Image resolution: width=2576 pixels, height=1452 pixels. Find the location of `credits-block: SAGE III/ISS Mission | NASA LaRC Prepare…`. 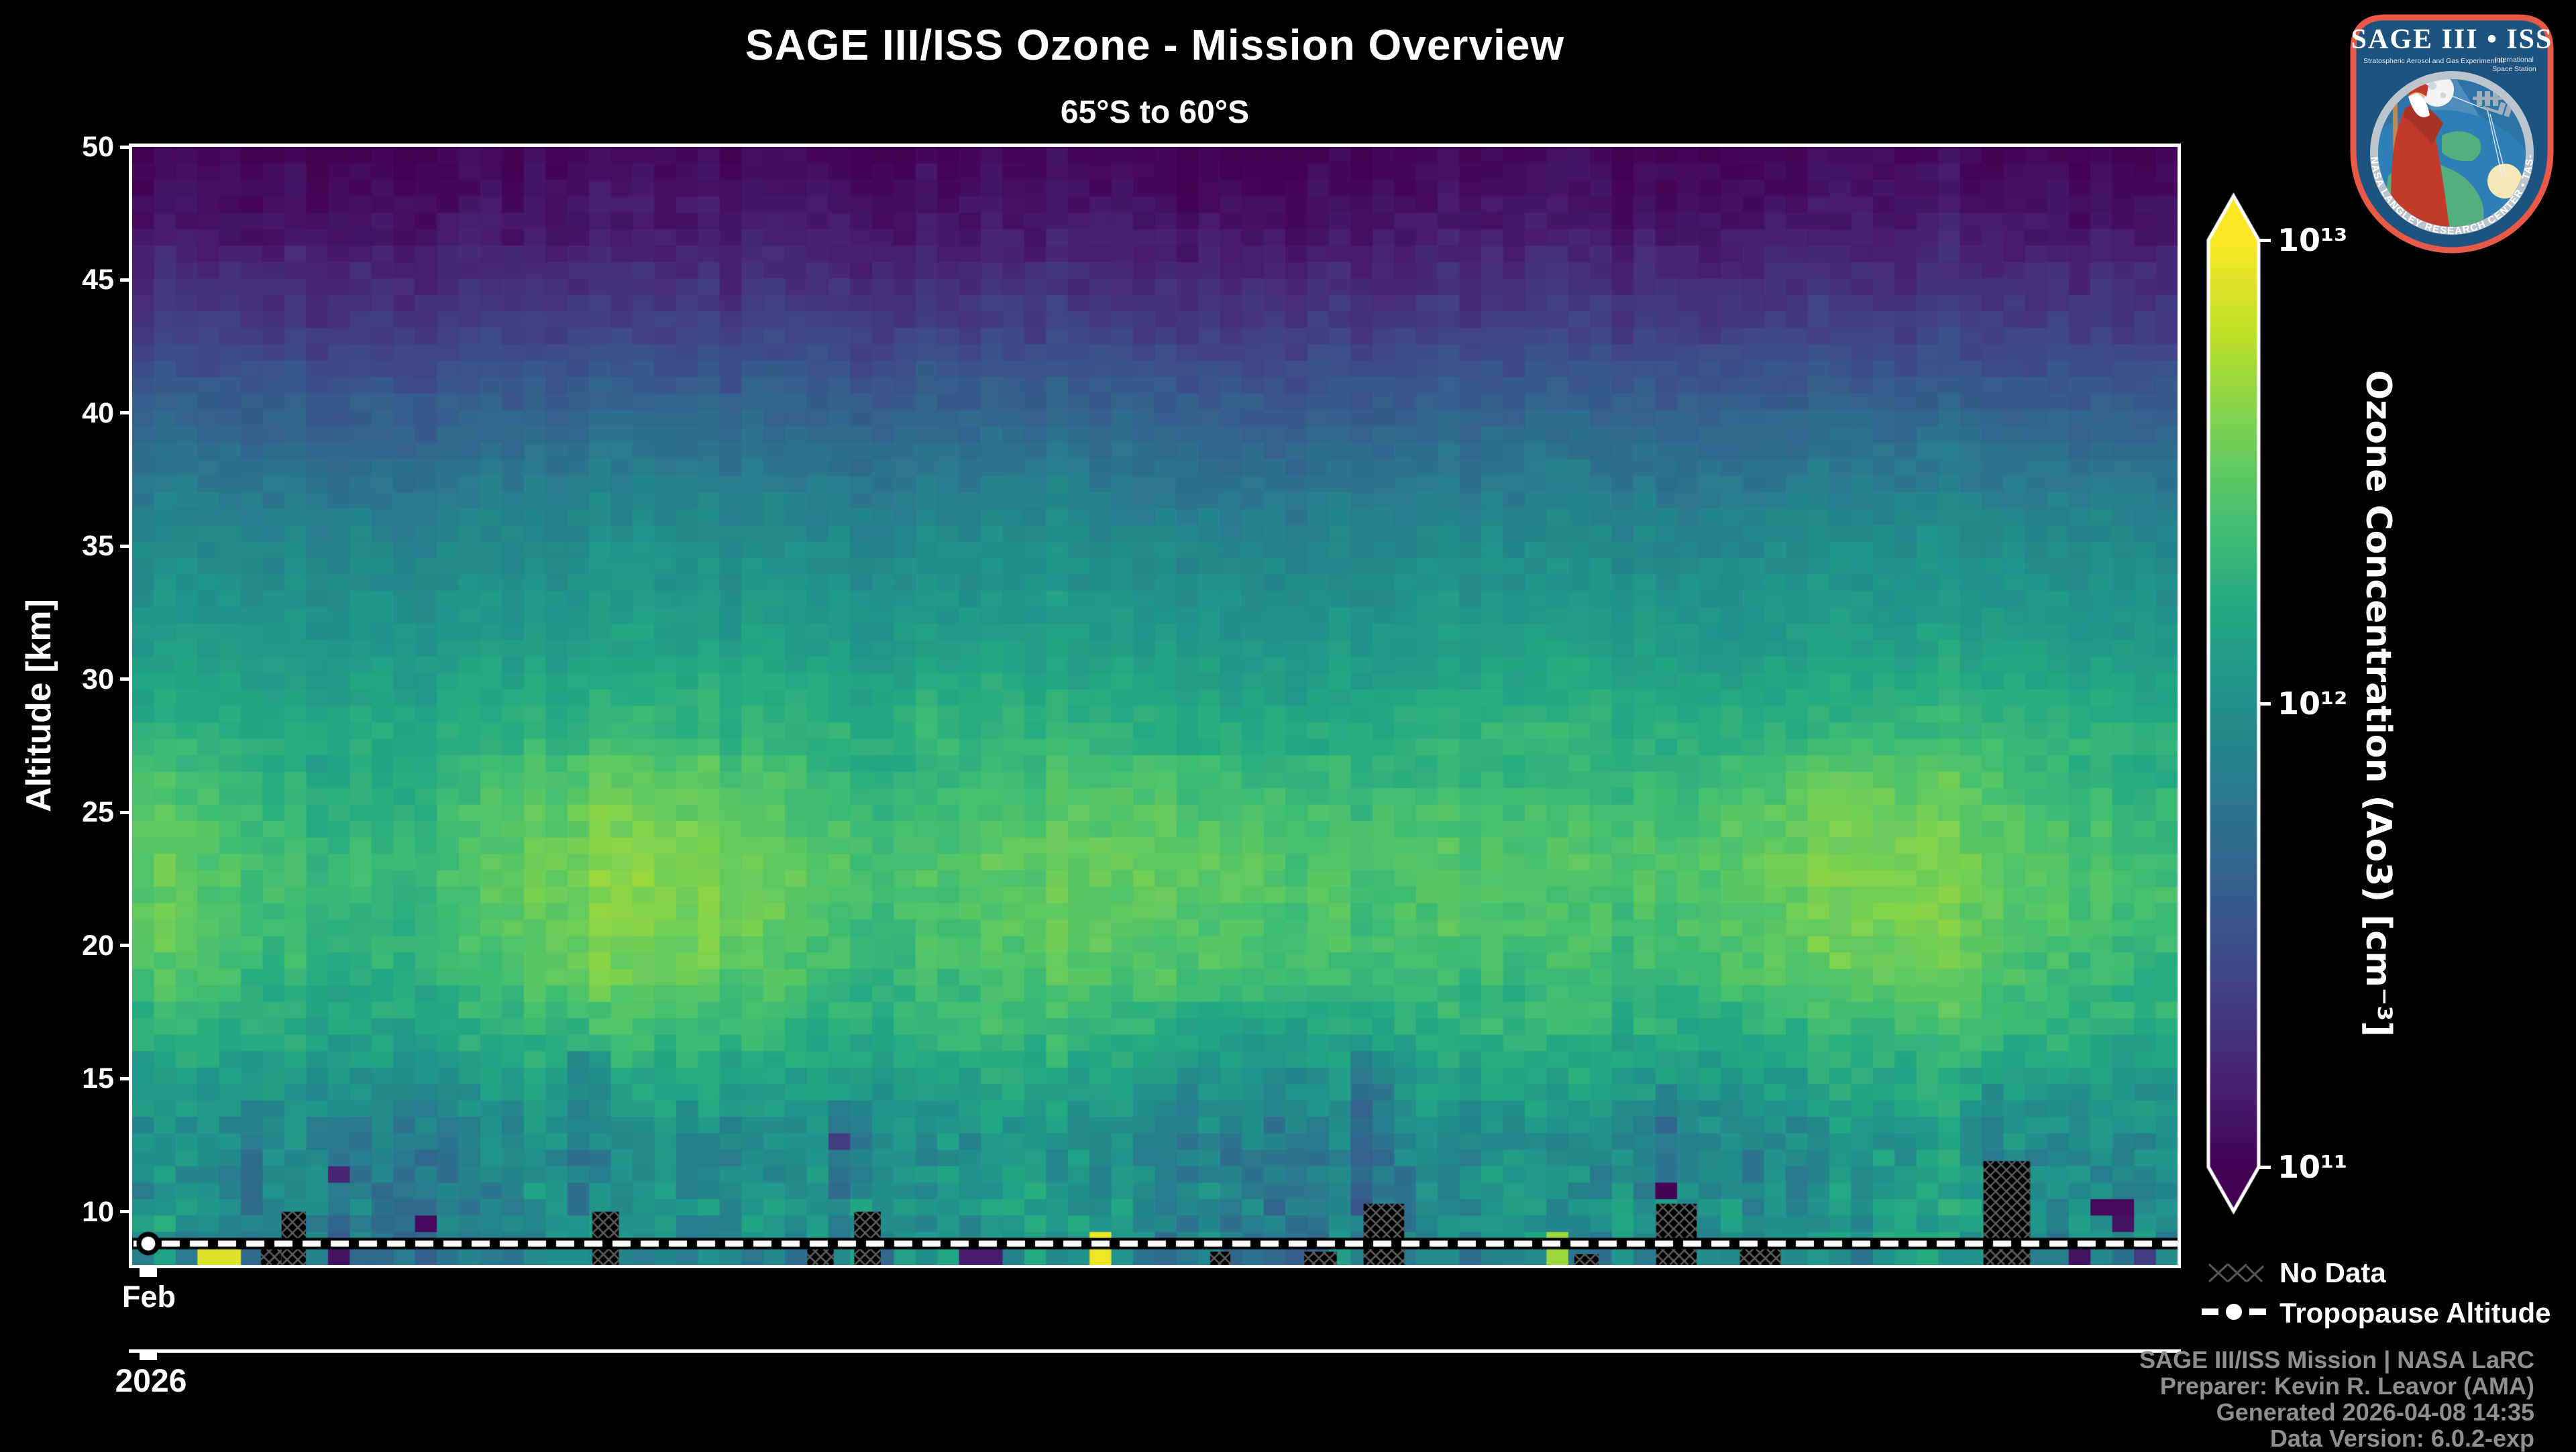

credits-block: SAGE III/ISS Mission | NASA LaRC Prepare… is located at coordinates (2336, 1399).